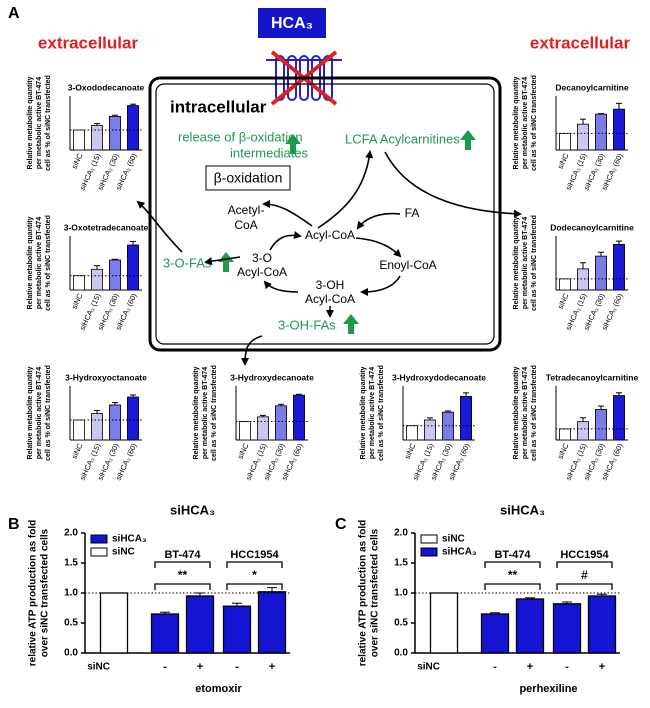 This screenshot has width=650, height=708. I want to click on metabolite: Acetyl-, so click(246, 210).